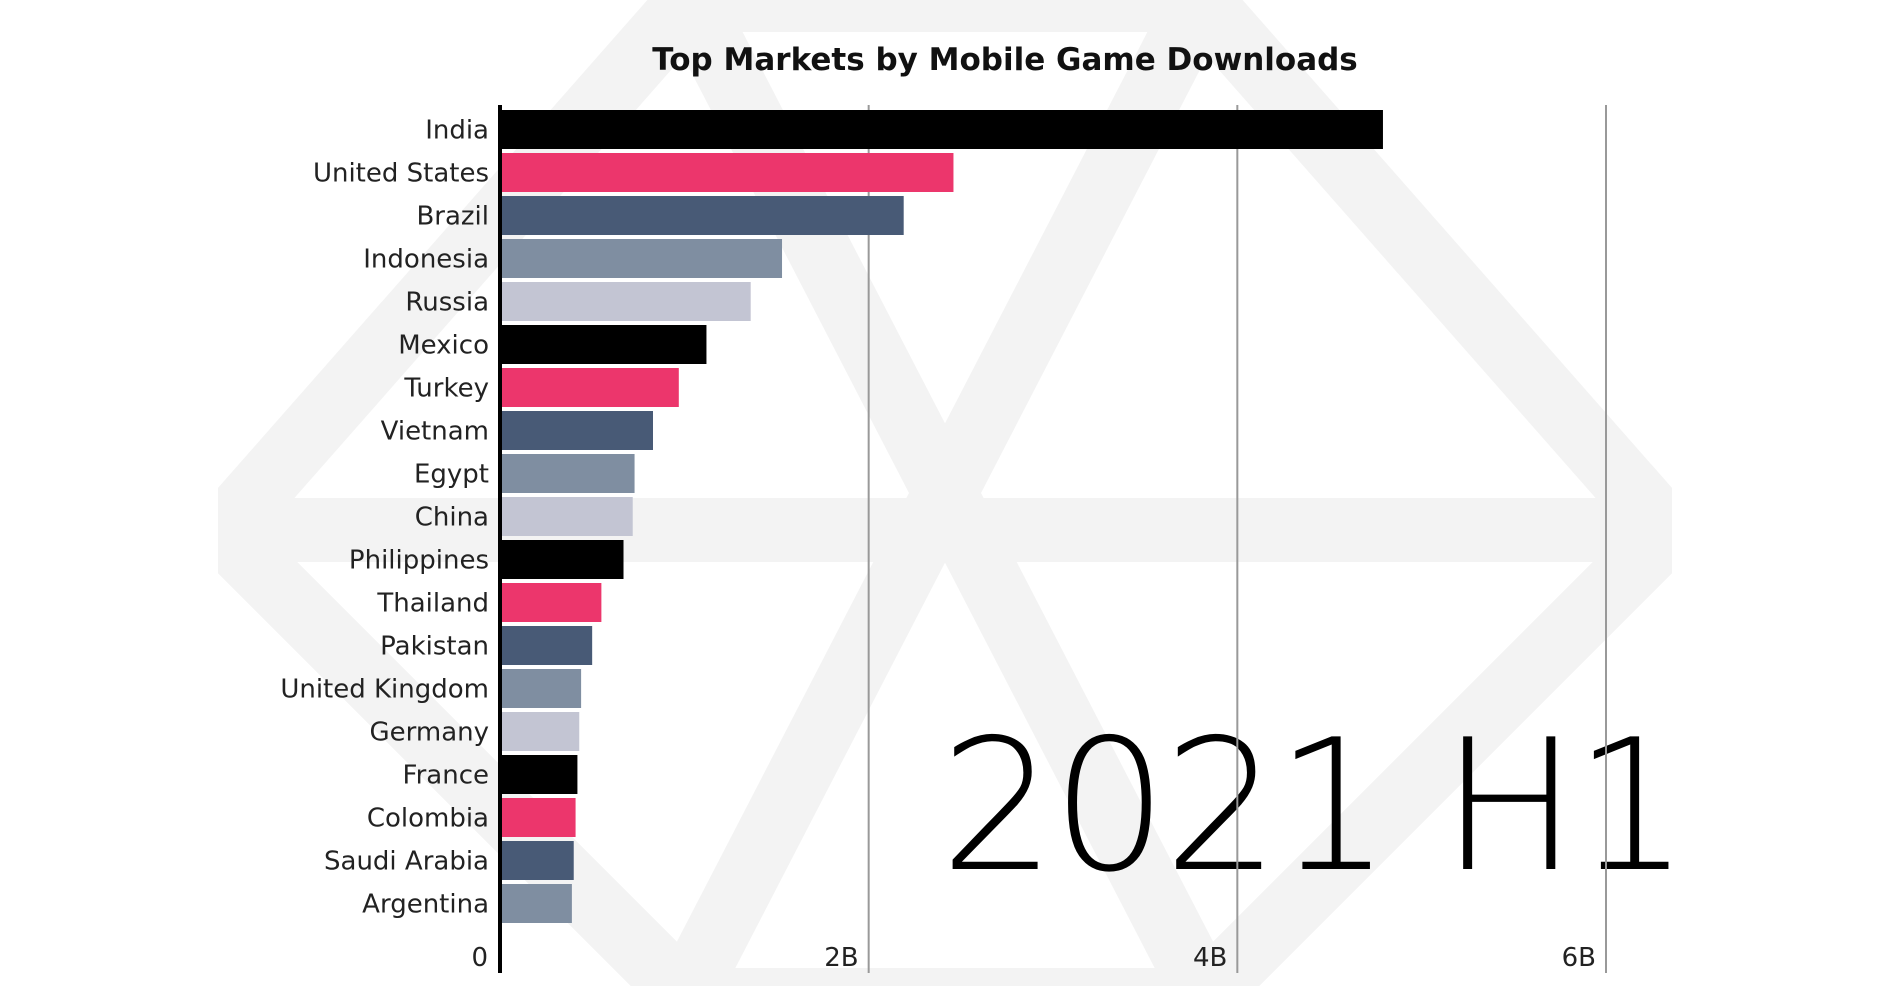  What do you see at coordinates (625, 301) in the screenshot?
I see `bar-russia` at bounding box center [625, 301].